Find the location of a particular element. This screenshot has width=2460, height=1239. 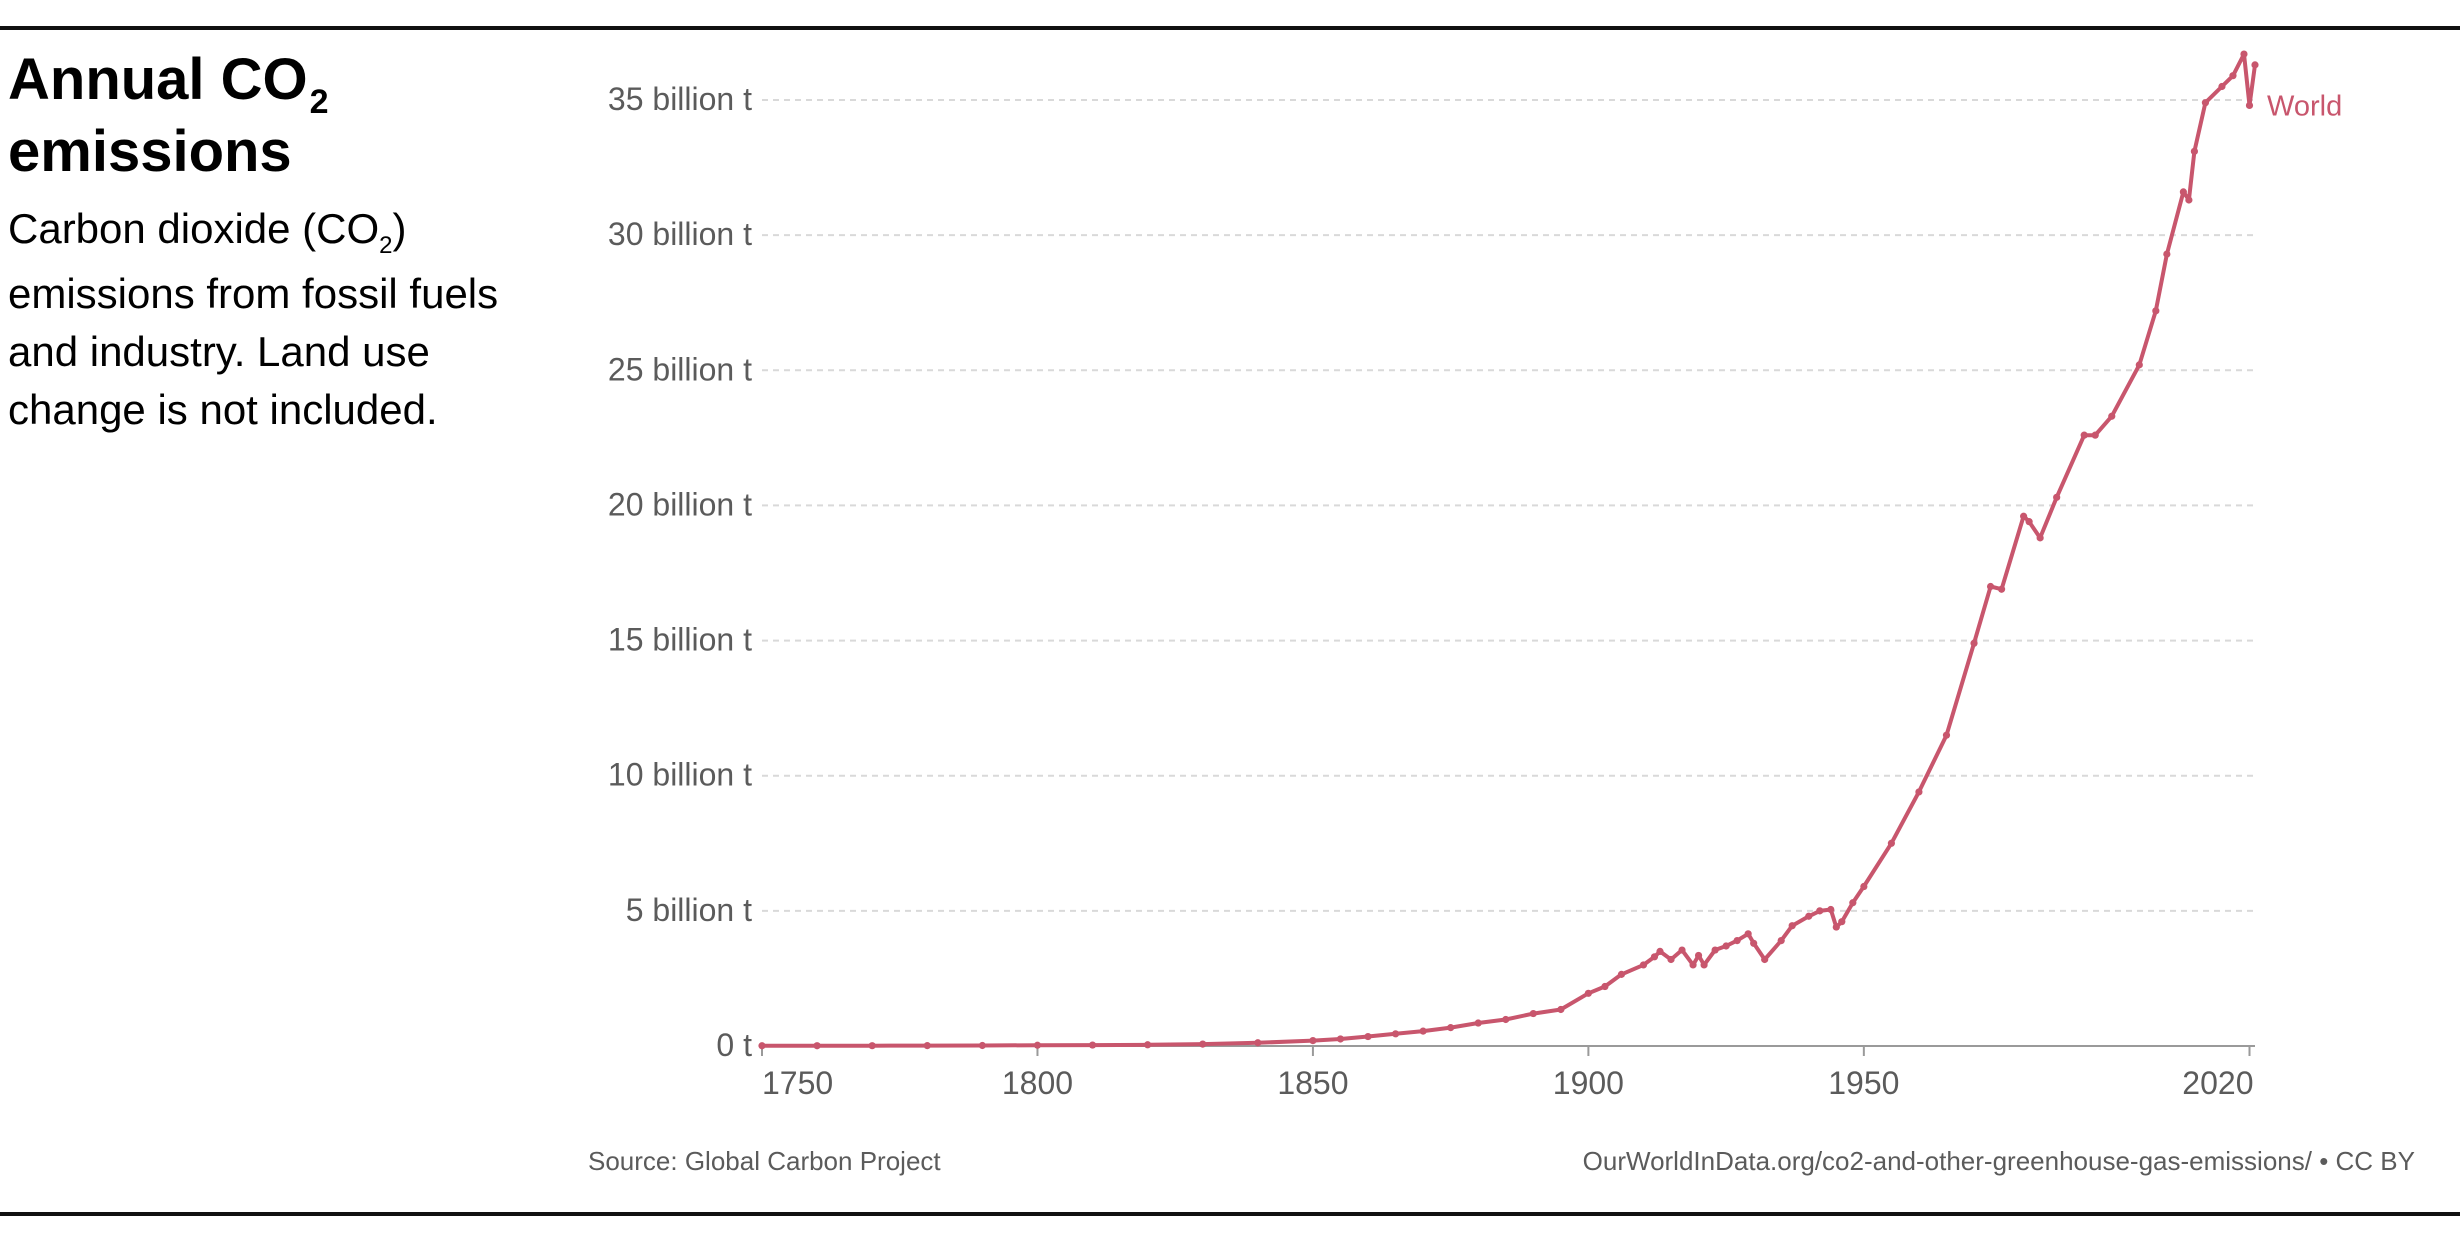

y-tick-label: 35 billion t is located at coordinates (680, 99).